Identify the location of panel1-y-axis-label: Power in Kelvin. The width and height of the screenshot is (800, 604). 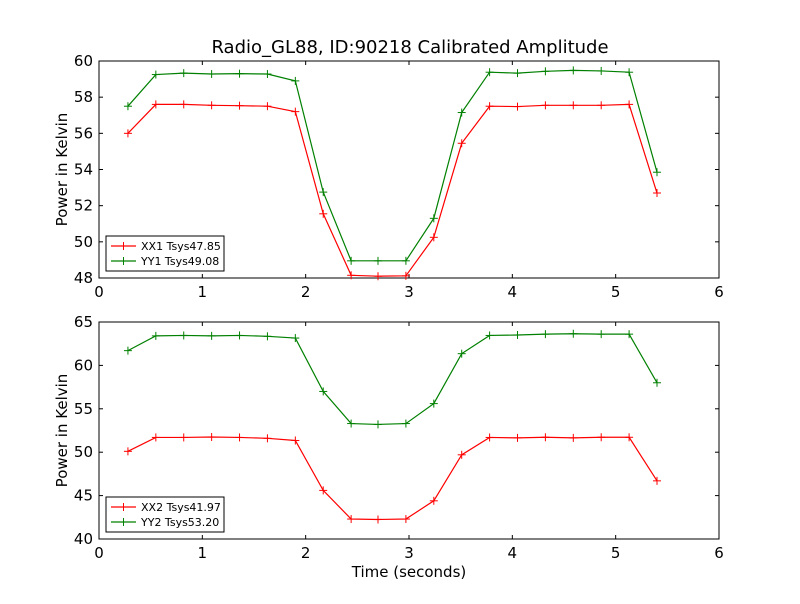
(62, 431).